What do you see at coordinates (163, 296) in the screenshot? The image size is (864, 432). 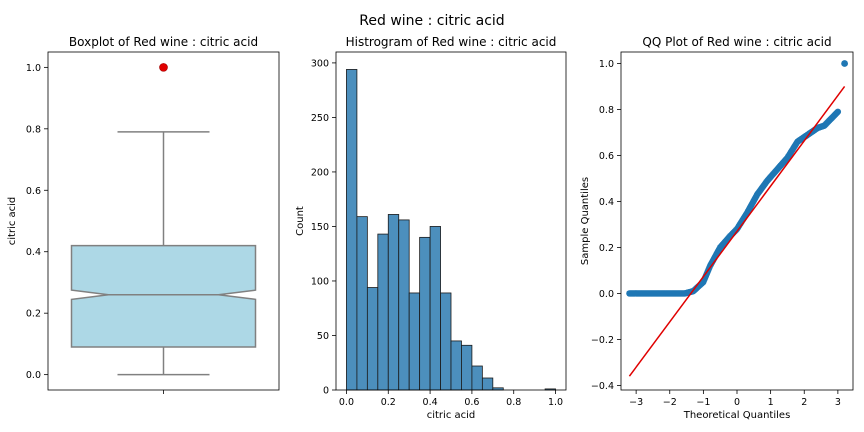 I see `box-body` at bounding box center [163, 296].